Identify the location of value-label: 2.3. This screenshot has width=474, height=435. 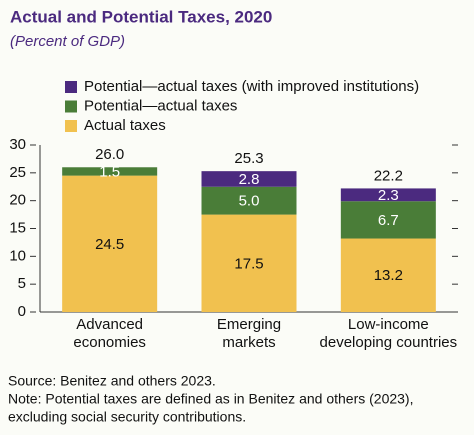
(388, 195).